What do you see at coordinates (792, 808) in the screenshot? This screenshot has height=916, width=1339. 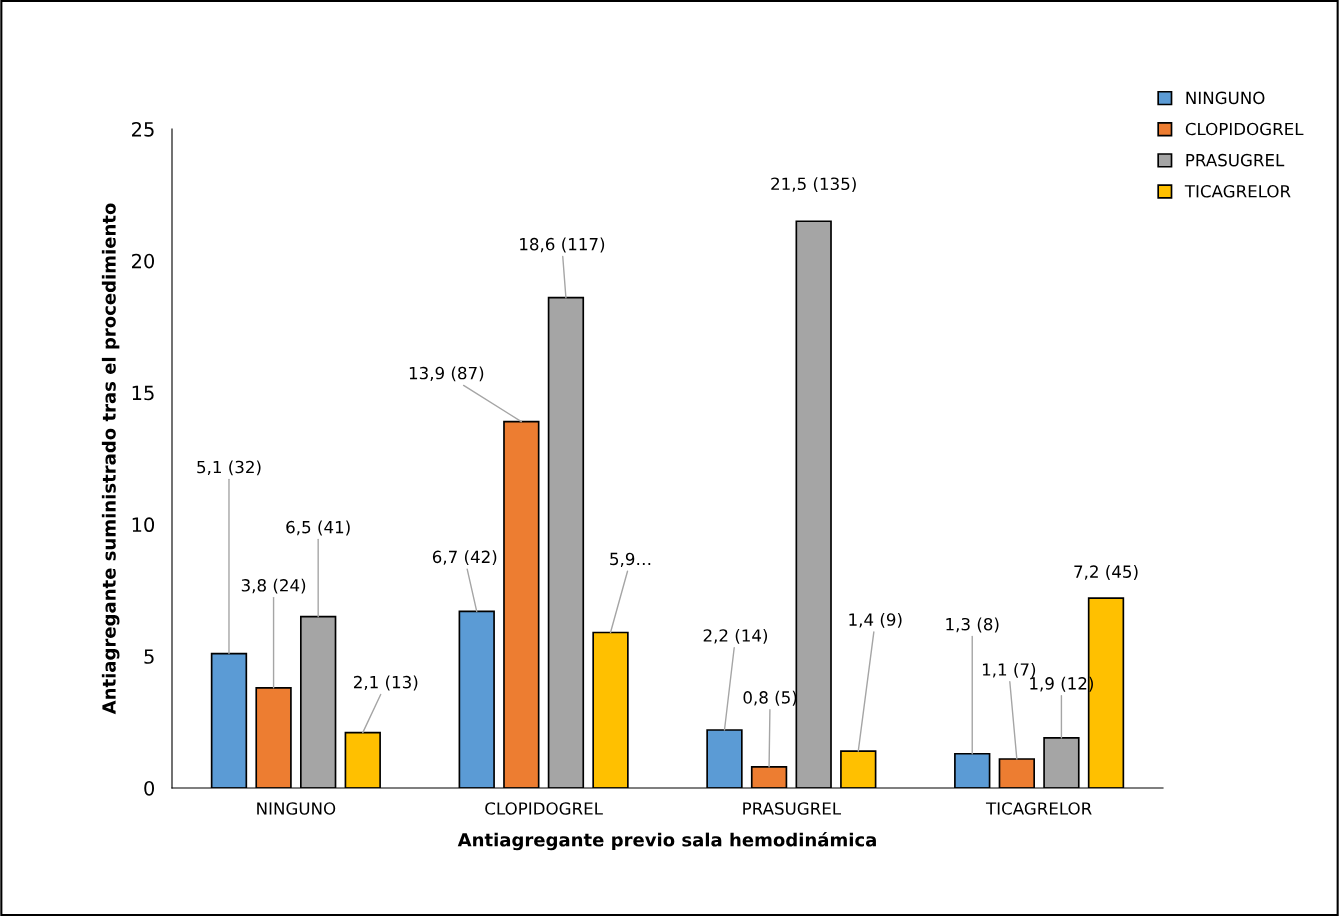 I see `x-tick-label: PRASUGREL` at bounding box center [792, 808].